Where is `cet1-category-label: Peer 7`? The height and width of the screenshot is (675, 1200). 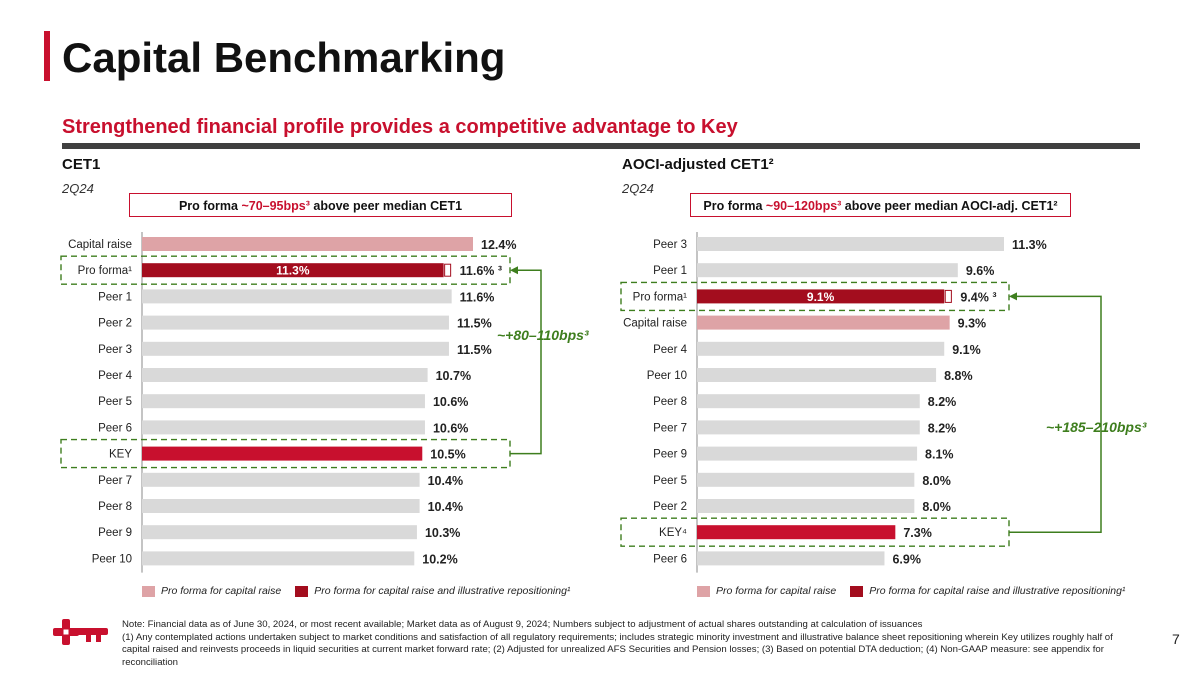 cet1-category-label: Peer 7 is located at coordinates (115, 481).